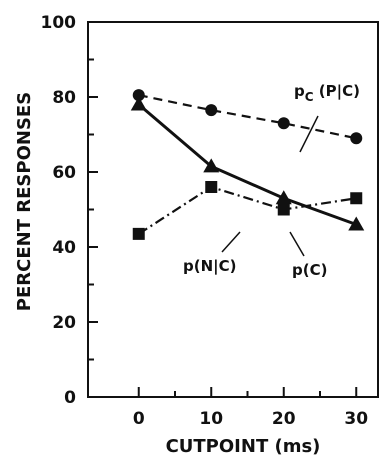  What do you see at coordinates (70, 398) in the screenshot?
I see `y-tick-label: 0` at bounding box center [70, 398].